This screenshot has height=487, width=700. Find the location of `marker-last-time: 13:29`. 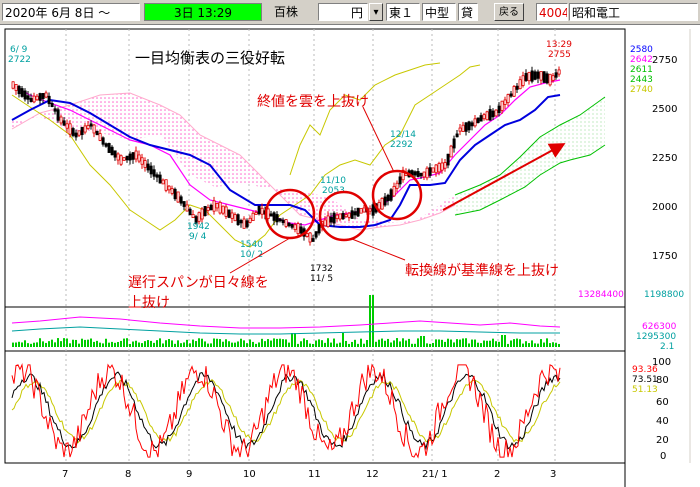

marker-last-time: 13:29 is located at coordinates (559, 45).